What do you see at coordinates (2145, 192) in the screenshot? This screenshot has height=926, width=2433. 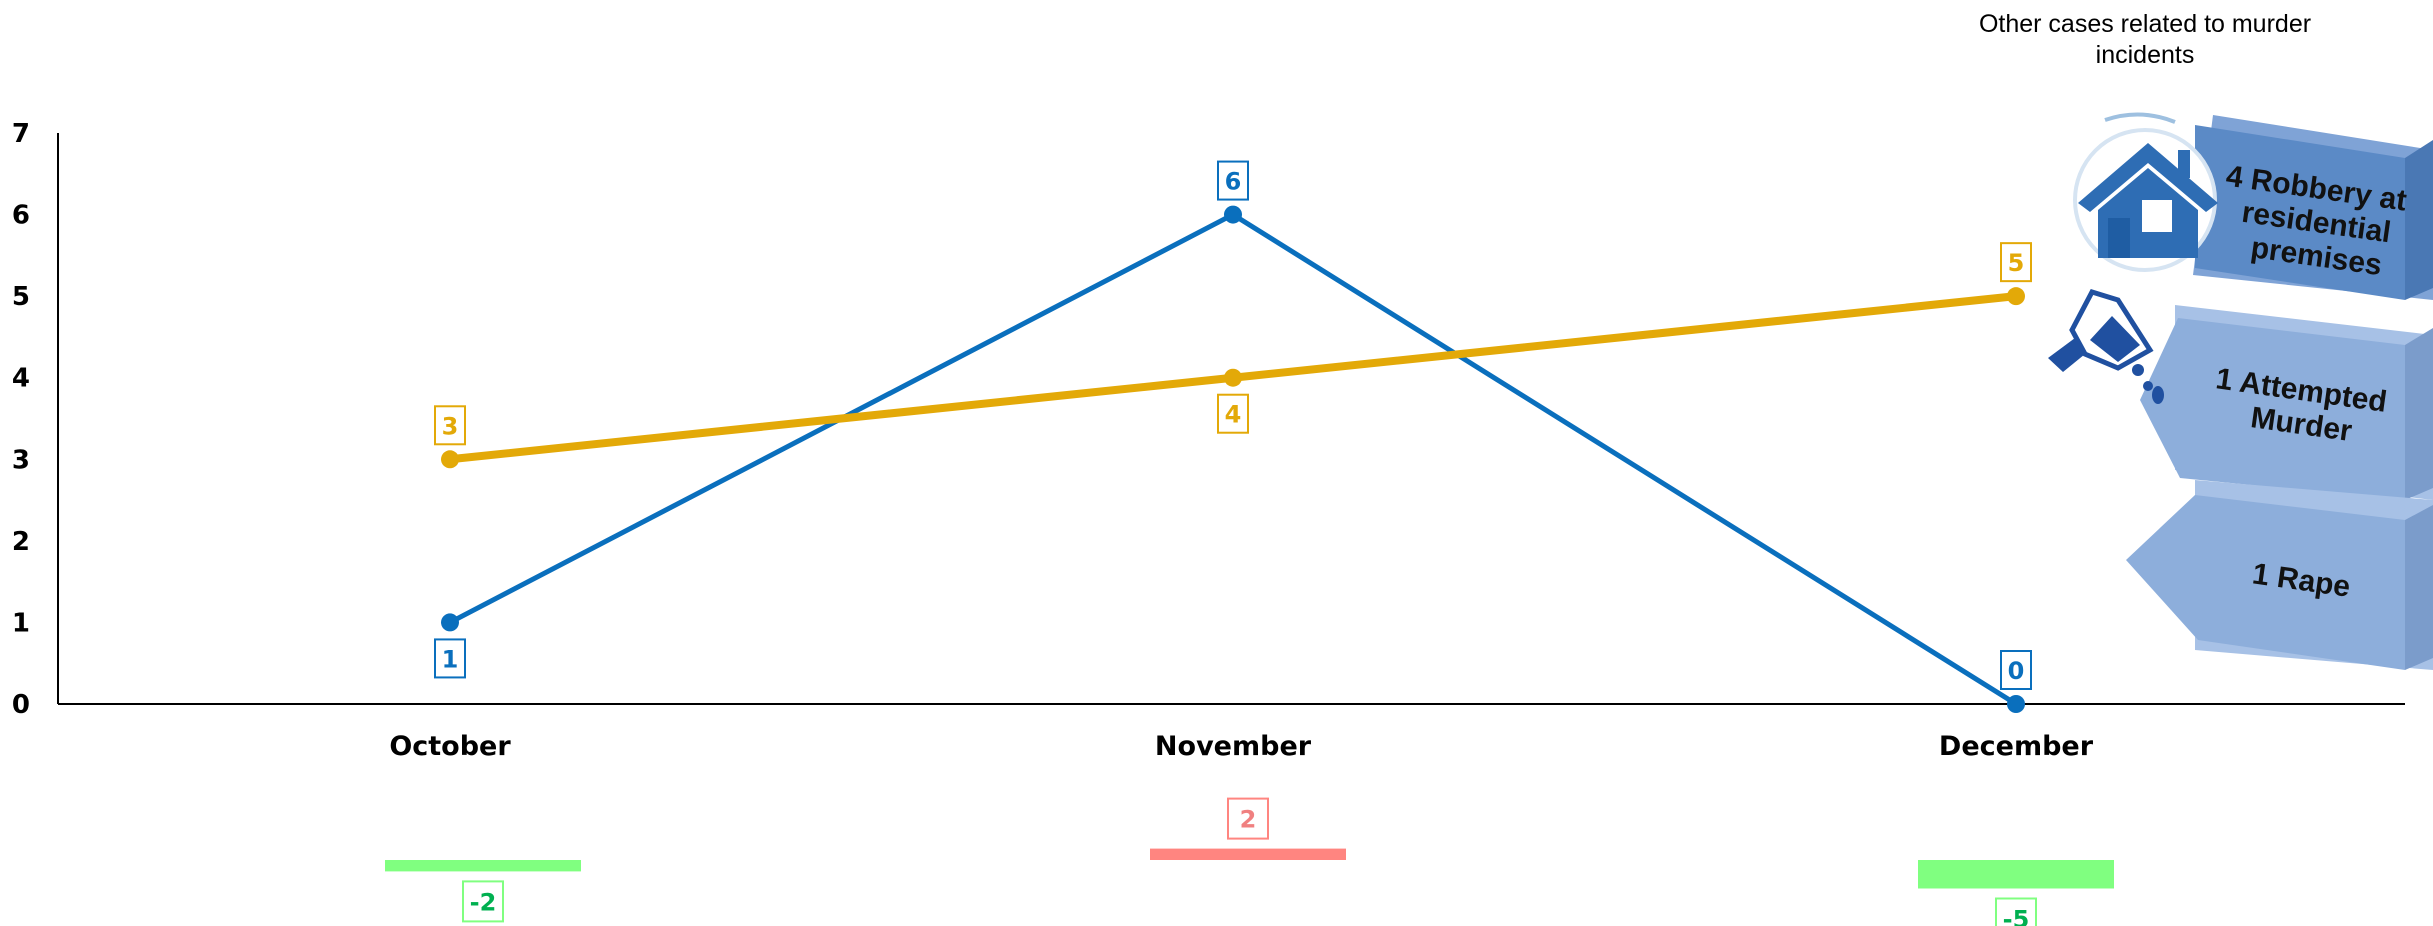 I see `house-icon` at bounding box center [2145, 192].